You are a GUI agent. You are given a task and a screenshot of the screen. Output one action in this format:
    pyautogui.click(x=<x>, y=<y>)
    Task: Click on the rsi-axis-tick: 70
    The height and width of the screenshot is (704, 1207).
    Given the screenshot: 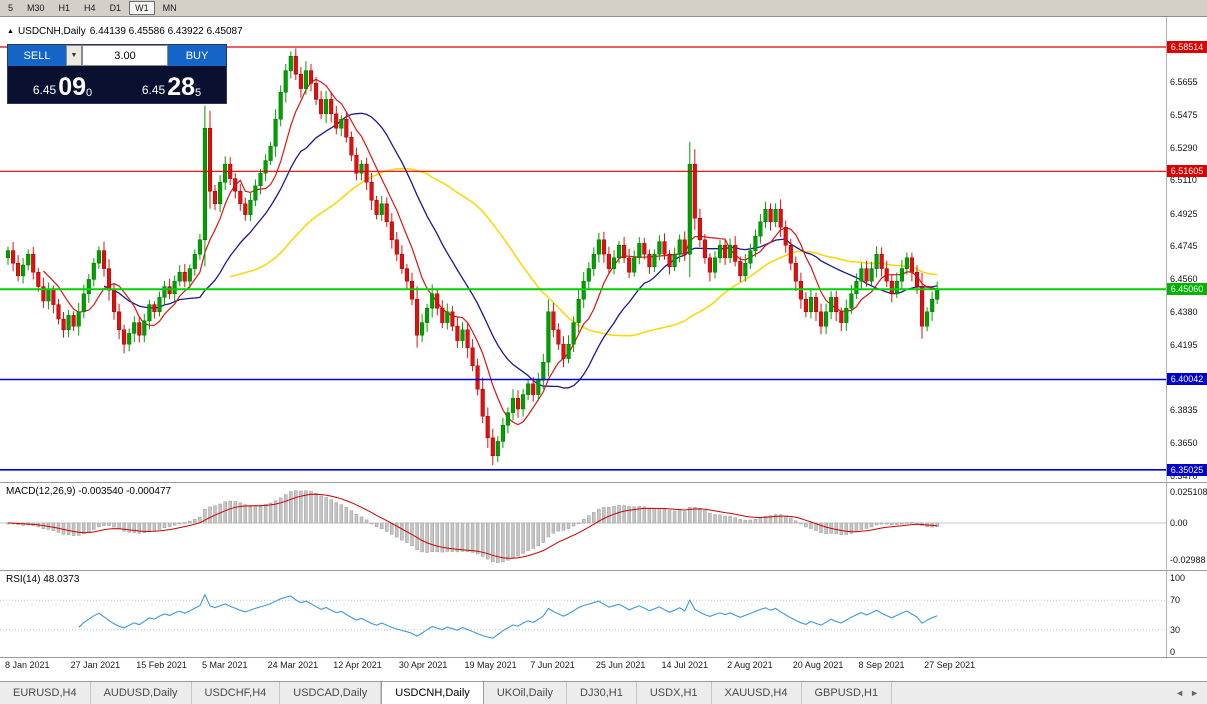 What is the action you would take?
    pyautogui.click(x=1175, y=600)
    